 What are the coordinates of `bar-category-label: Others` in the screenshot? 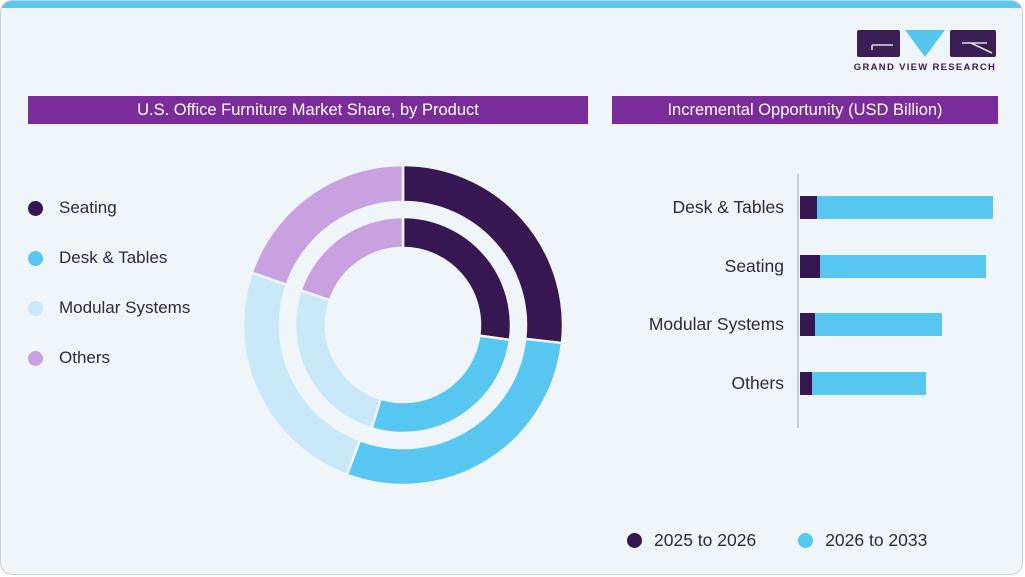 It's located at (757, 382).